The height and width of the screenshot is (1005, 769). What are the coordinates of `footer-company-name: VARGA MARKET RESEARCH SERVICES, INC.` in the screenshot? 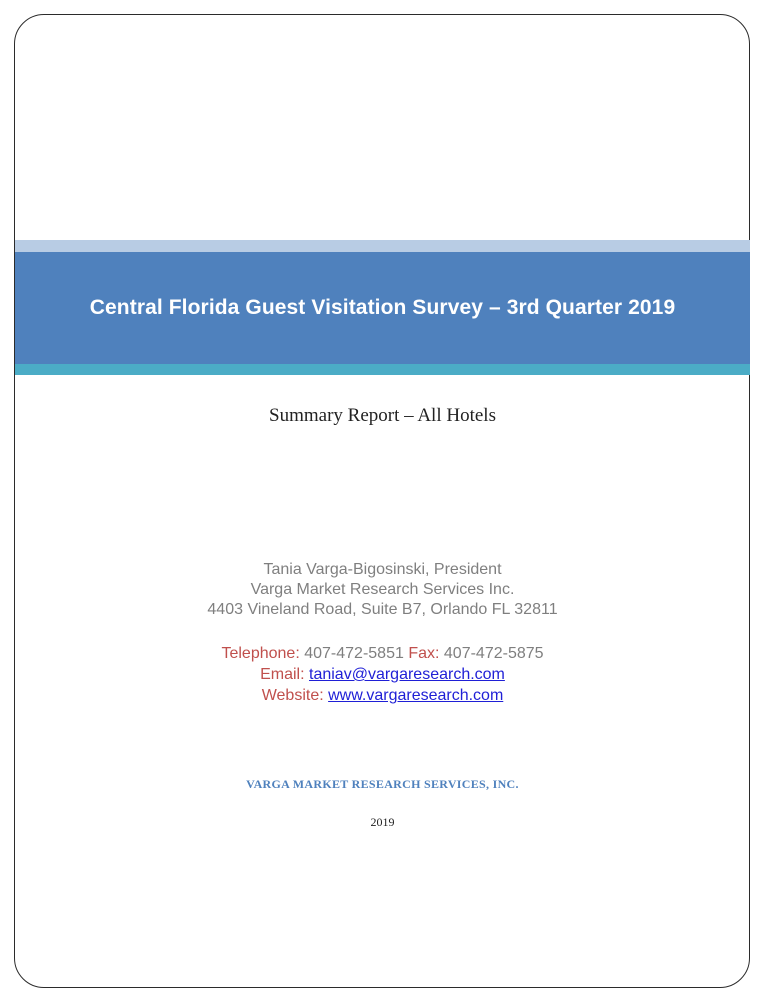 It's located at (382, 784).